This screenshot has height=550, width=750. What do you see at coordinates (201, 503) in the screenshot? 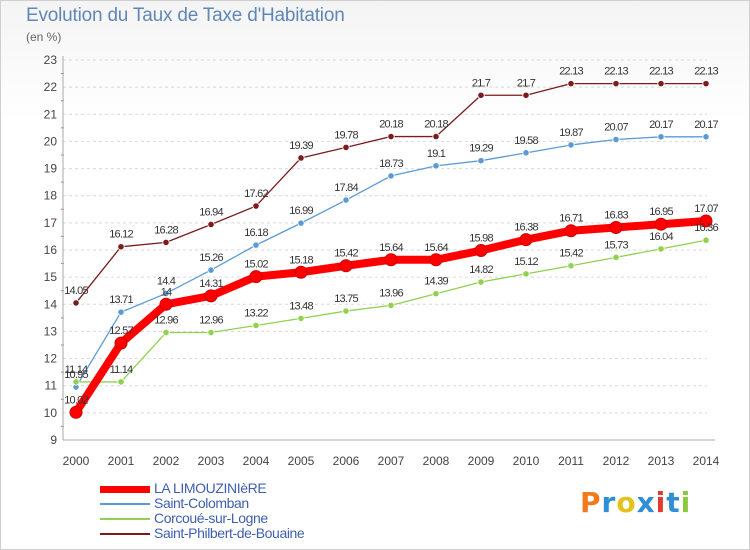
I see `legend-label: Saint-Colomban` at bounding box center [201, 503].